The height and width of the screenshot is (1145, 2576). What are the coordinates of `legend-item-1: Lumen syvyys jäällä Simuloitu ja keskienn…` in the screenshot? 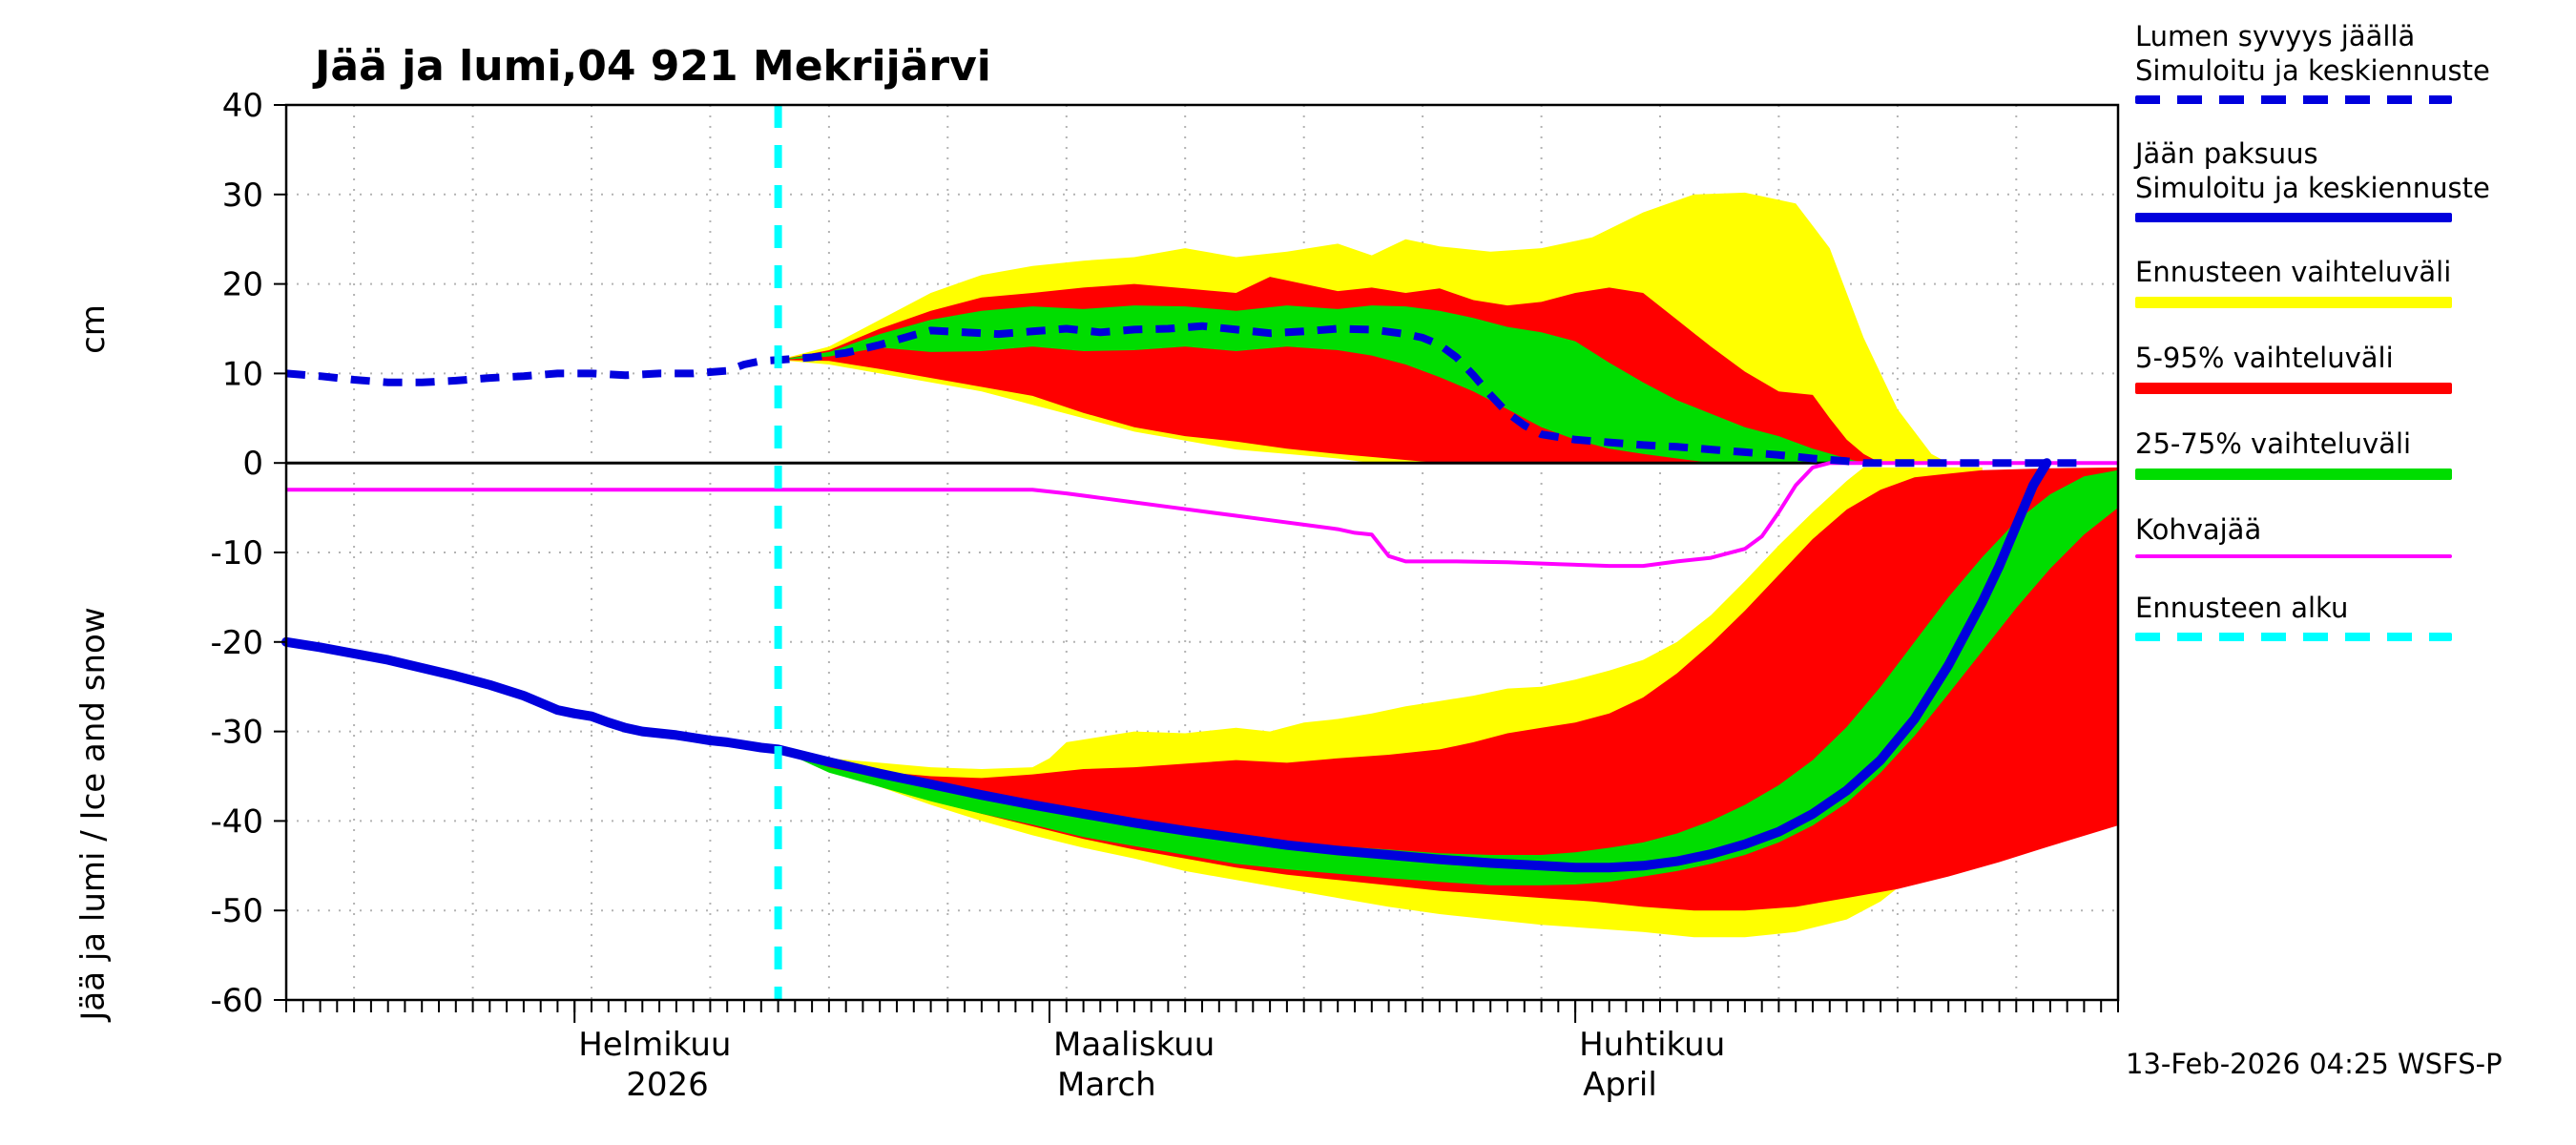 It's located at (2312, 62).